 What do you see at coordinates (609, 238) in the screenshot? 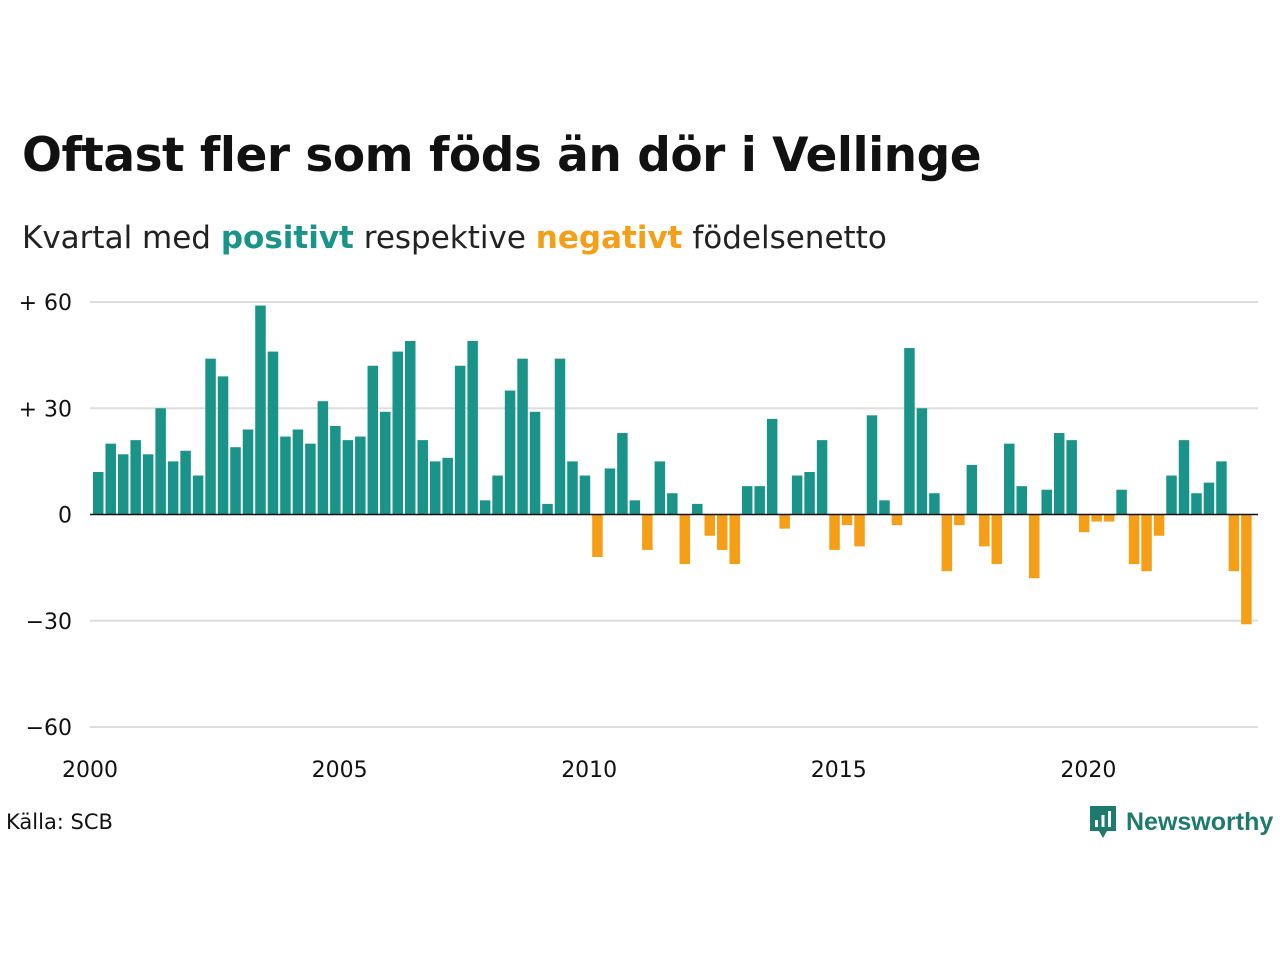
I see `subtitle-negative-word: negativt` at bounding box center [609, 238].